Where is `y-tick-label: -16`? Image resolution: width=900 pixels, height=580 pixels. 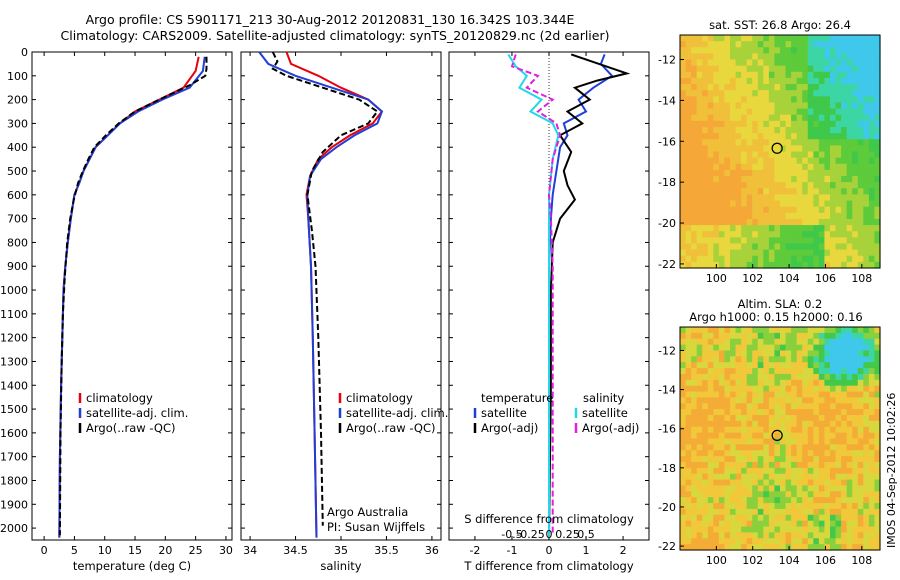
y-tick-label: -16 is located at coordinates (667, 141).